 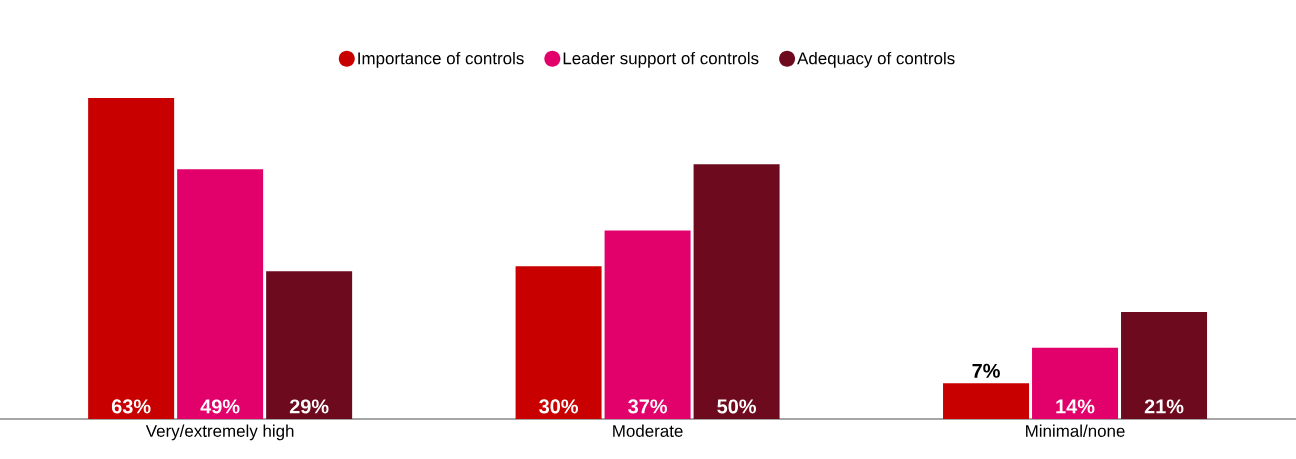 What do you see at coordinates (876, 59) in the screenshot?
I see `legend-label: Adequacy of controls` at bounding box center [876, 59].